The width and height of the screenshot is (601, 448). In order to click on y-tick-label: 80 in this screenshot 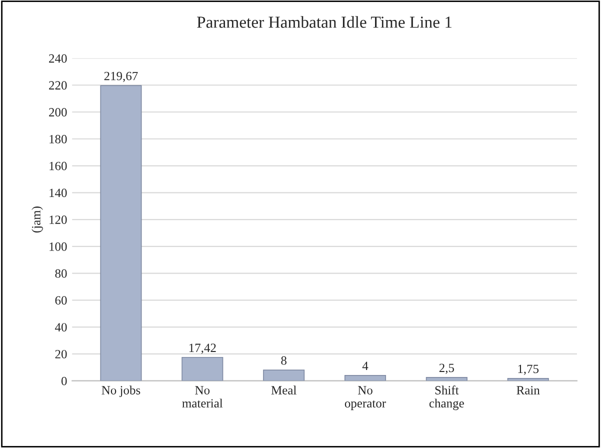, I will do `click(61, 273)`.